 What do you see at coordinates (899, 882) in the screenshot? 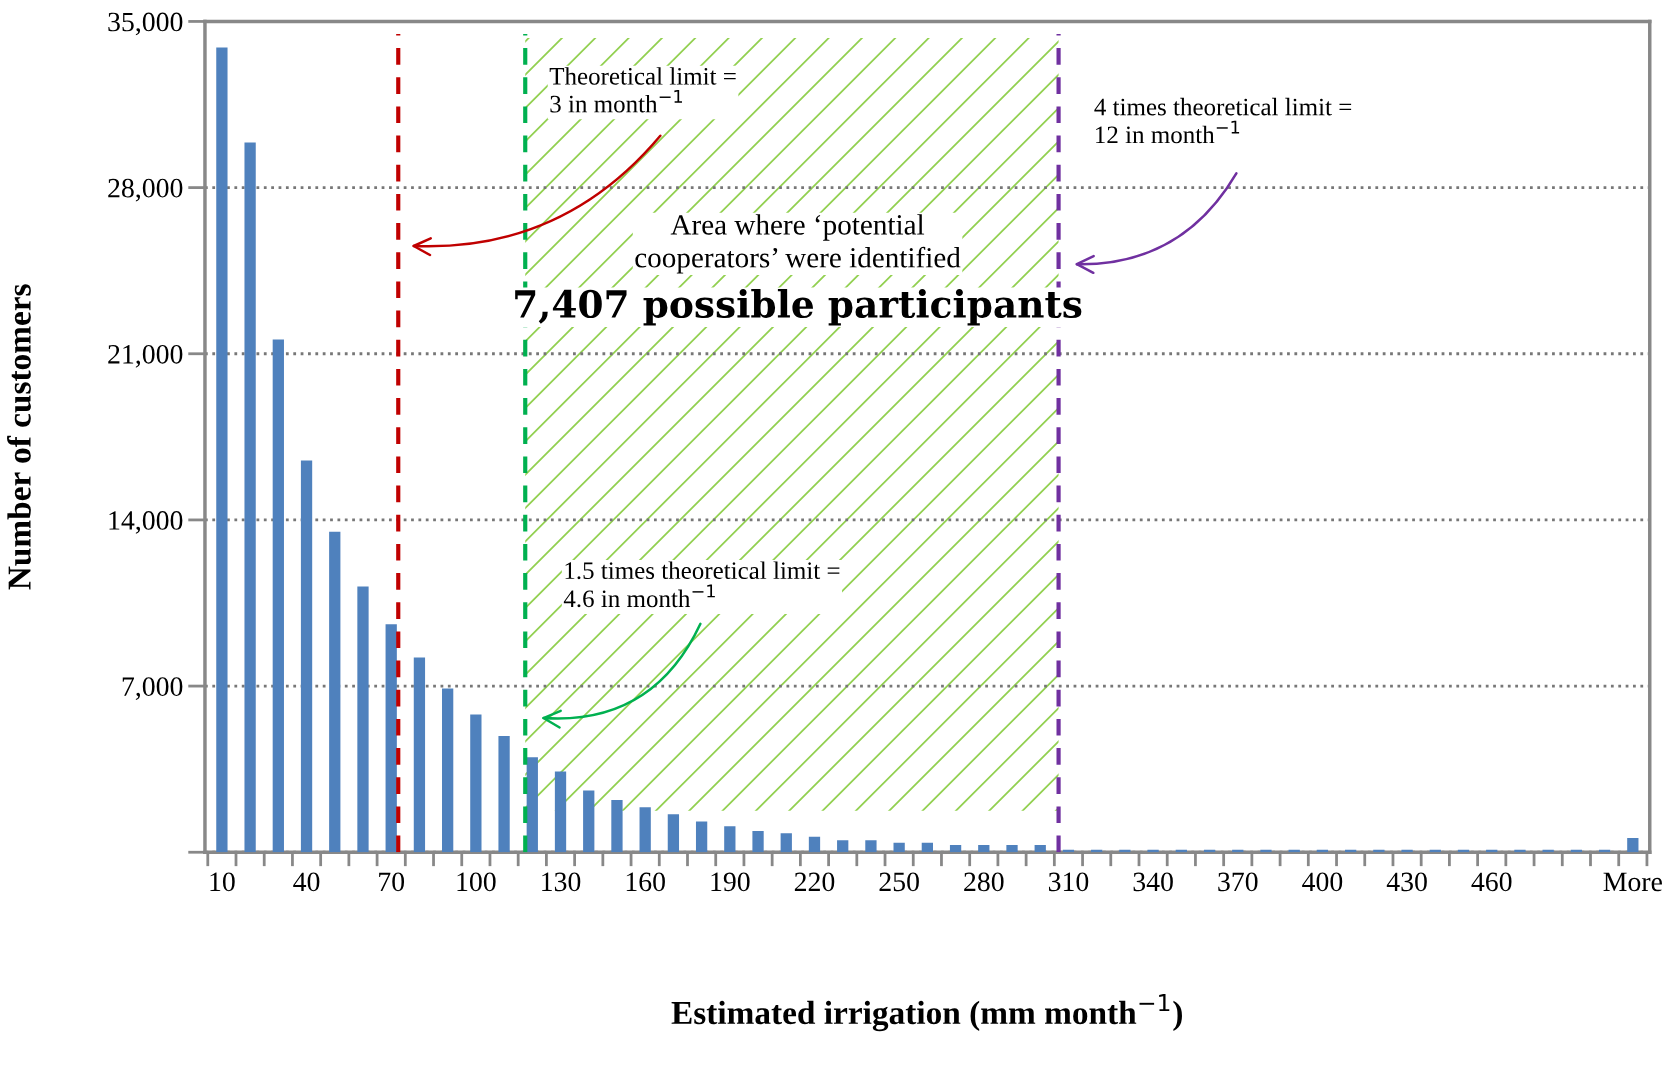
I see `x-tick-label: 250` at bounding box center [899, 882].